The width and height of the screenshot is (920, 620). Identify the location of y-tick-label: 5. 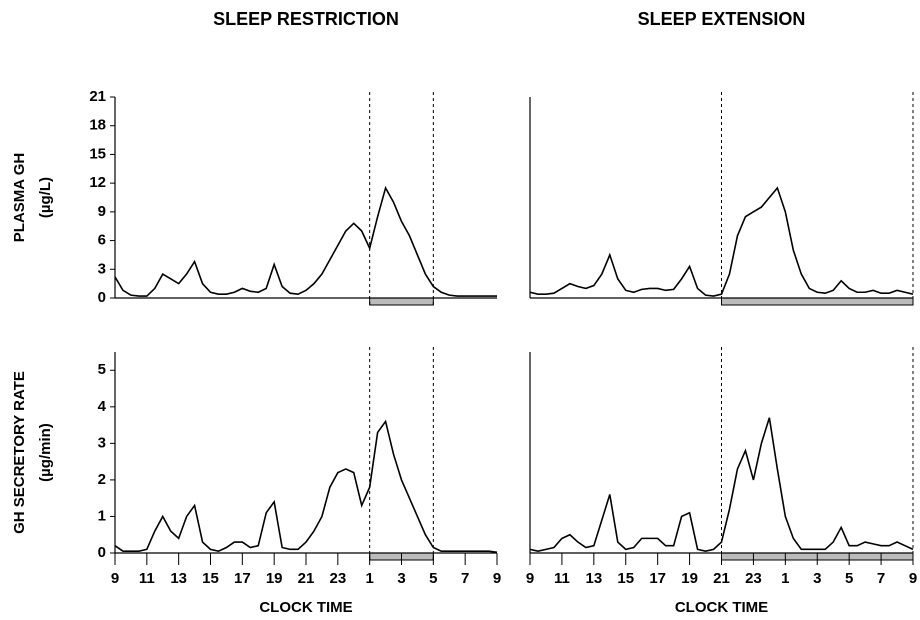
(102, 369).